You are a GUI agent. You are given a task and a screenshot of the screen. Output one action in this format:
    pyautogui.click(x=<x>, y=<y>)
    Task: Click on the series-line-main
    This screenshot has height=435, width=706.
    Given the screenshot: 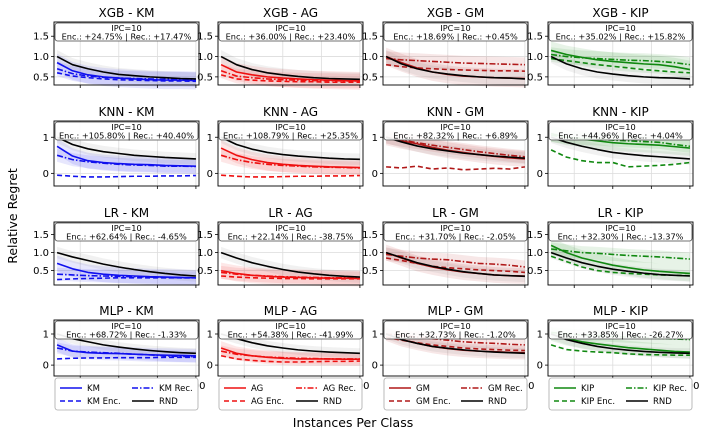 What is the action you would take?
    pyautogui.click(x=620, y=259)
    